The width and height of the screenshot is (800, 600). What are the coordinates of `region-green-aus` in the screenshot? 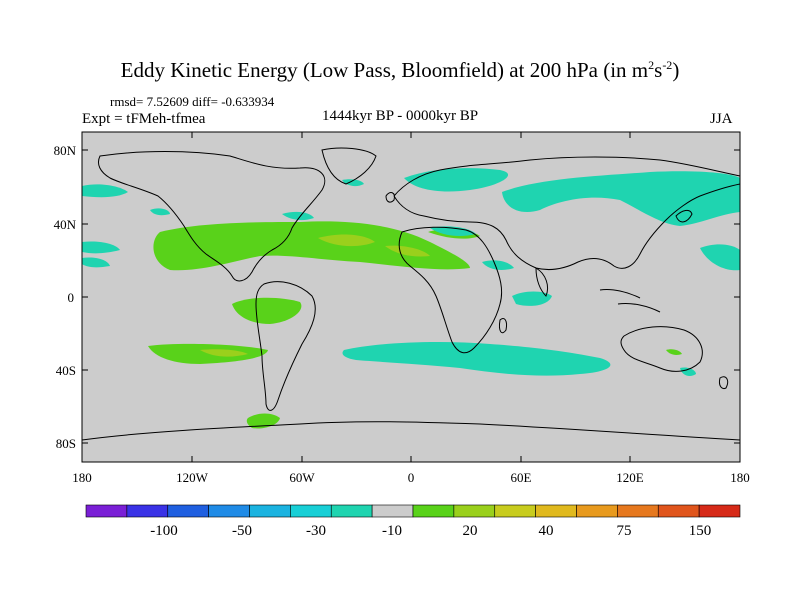 It's located at (674, 352).